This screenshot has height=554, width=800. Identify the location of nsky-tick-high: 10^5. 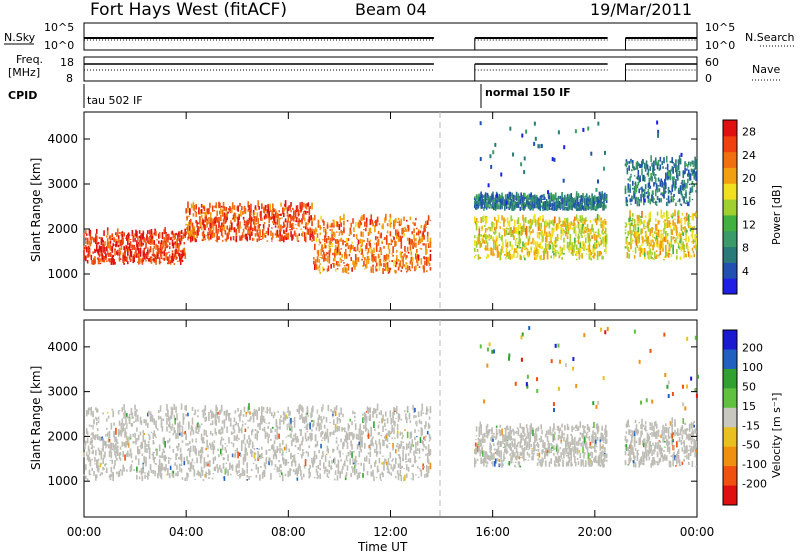
(59, 27).